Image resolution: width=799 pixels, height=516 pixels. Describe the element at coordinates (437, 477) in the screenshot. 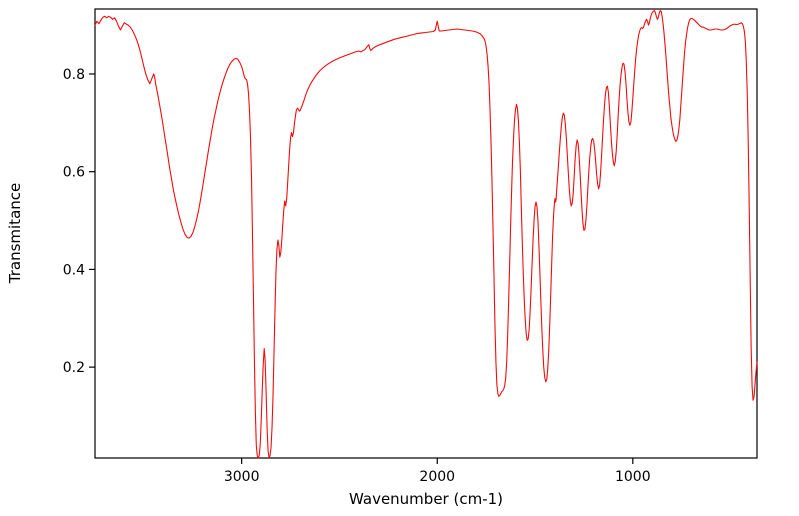

I see `x-tick-label: 2000` at that location.